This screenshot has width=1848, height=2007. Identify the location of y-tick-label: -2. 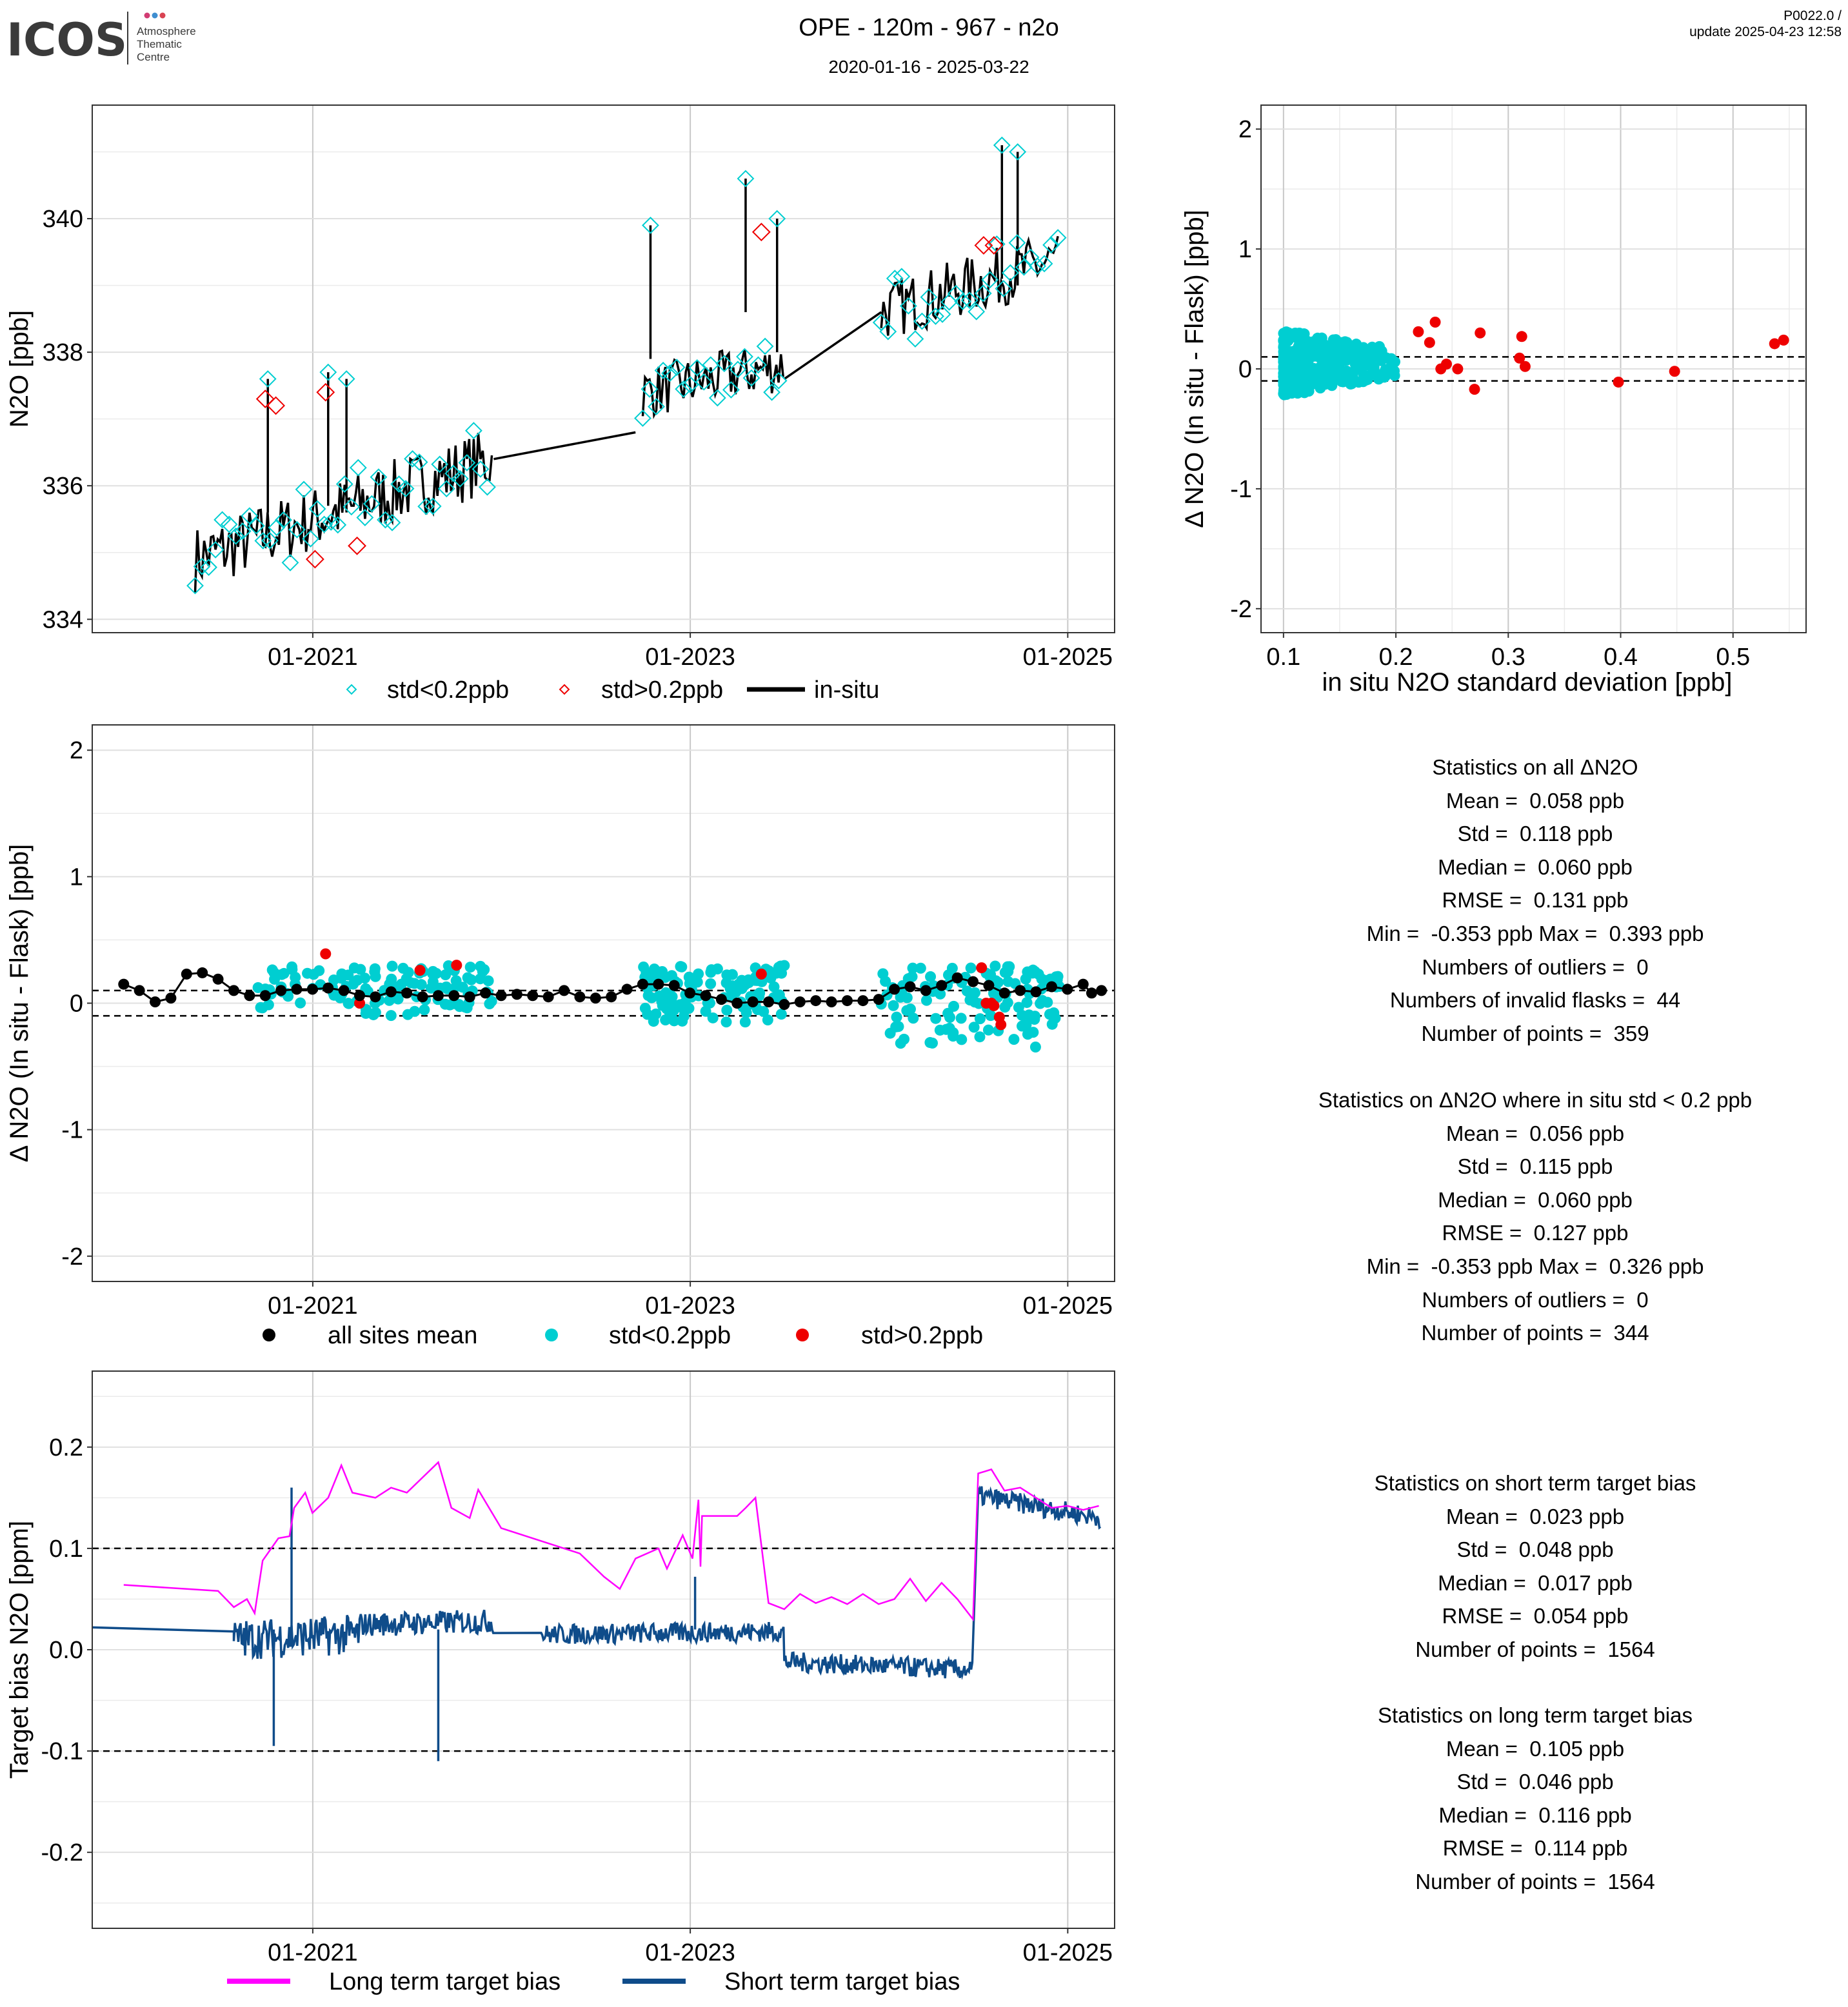
(1241, 609).